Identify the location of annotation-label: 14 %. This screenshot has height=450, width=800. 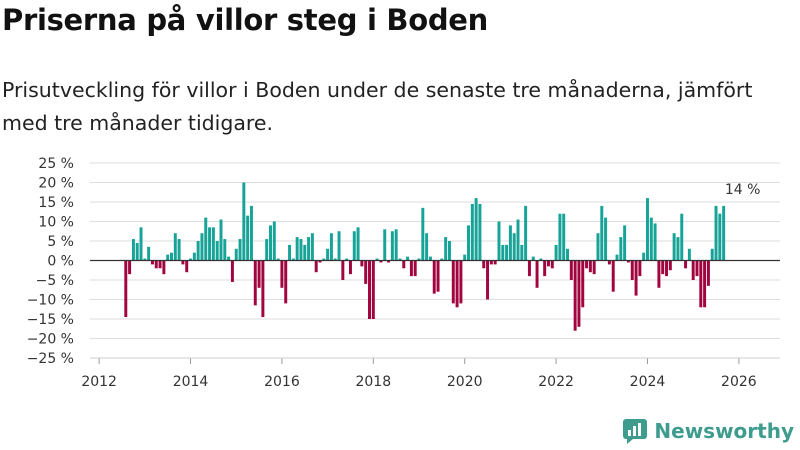
(743, 190).